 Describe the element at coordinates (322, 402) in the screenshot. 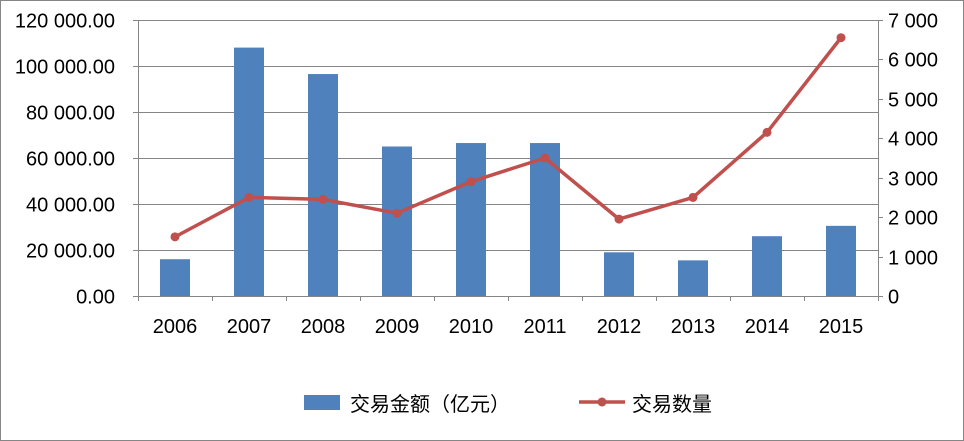

I see `legend-swatch-bar` at that location.